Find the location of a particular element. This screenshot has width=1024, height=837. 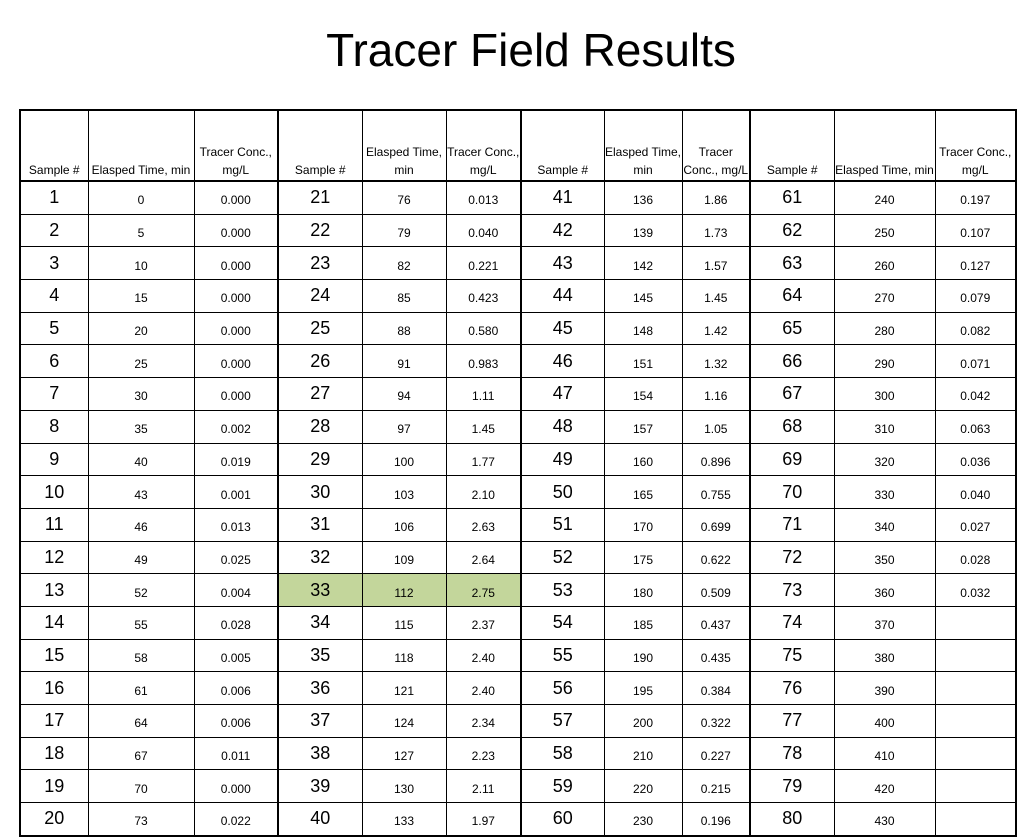

sample-cell: 70 is located at coordinates (792, 492).